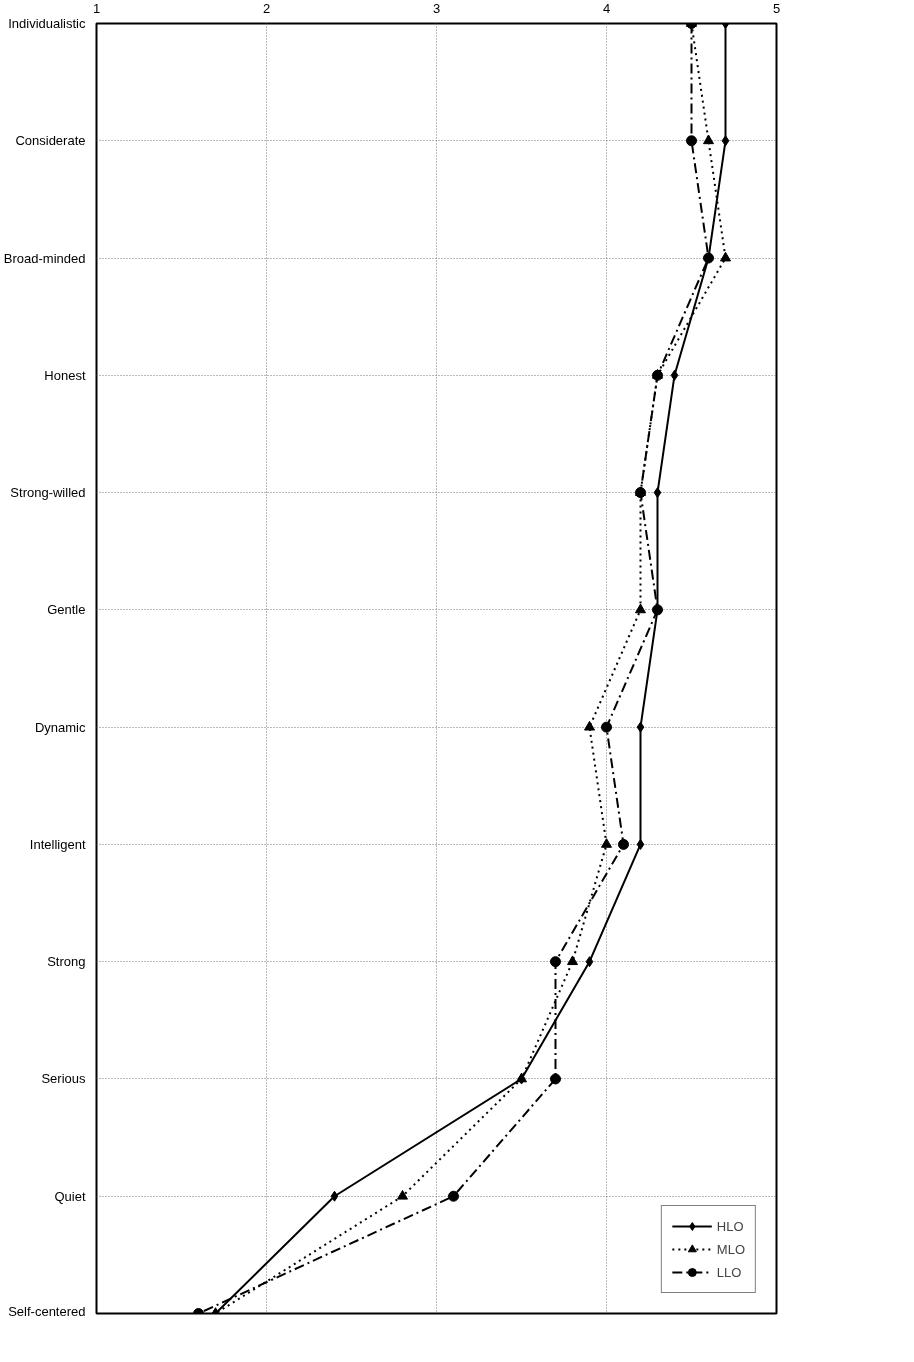  What do you see at coordinates (776, 8) in the screenshot?
I see `x-tick-label: 5` at bounding box center [776, 8].